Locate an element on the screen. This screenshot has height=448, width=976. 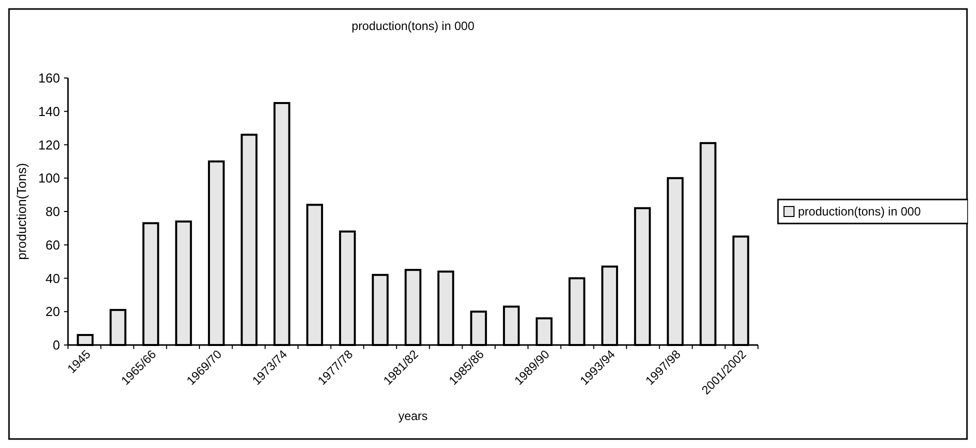
y-tick-label: 100 is located at coordinates (49, 178).